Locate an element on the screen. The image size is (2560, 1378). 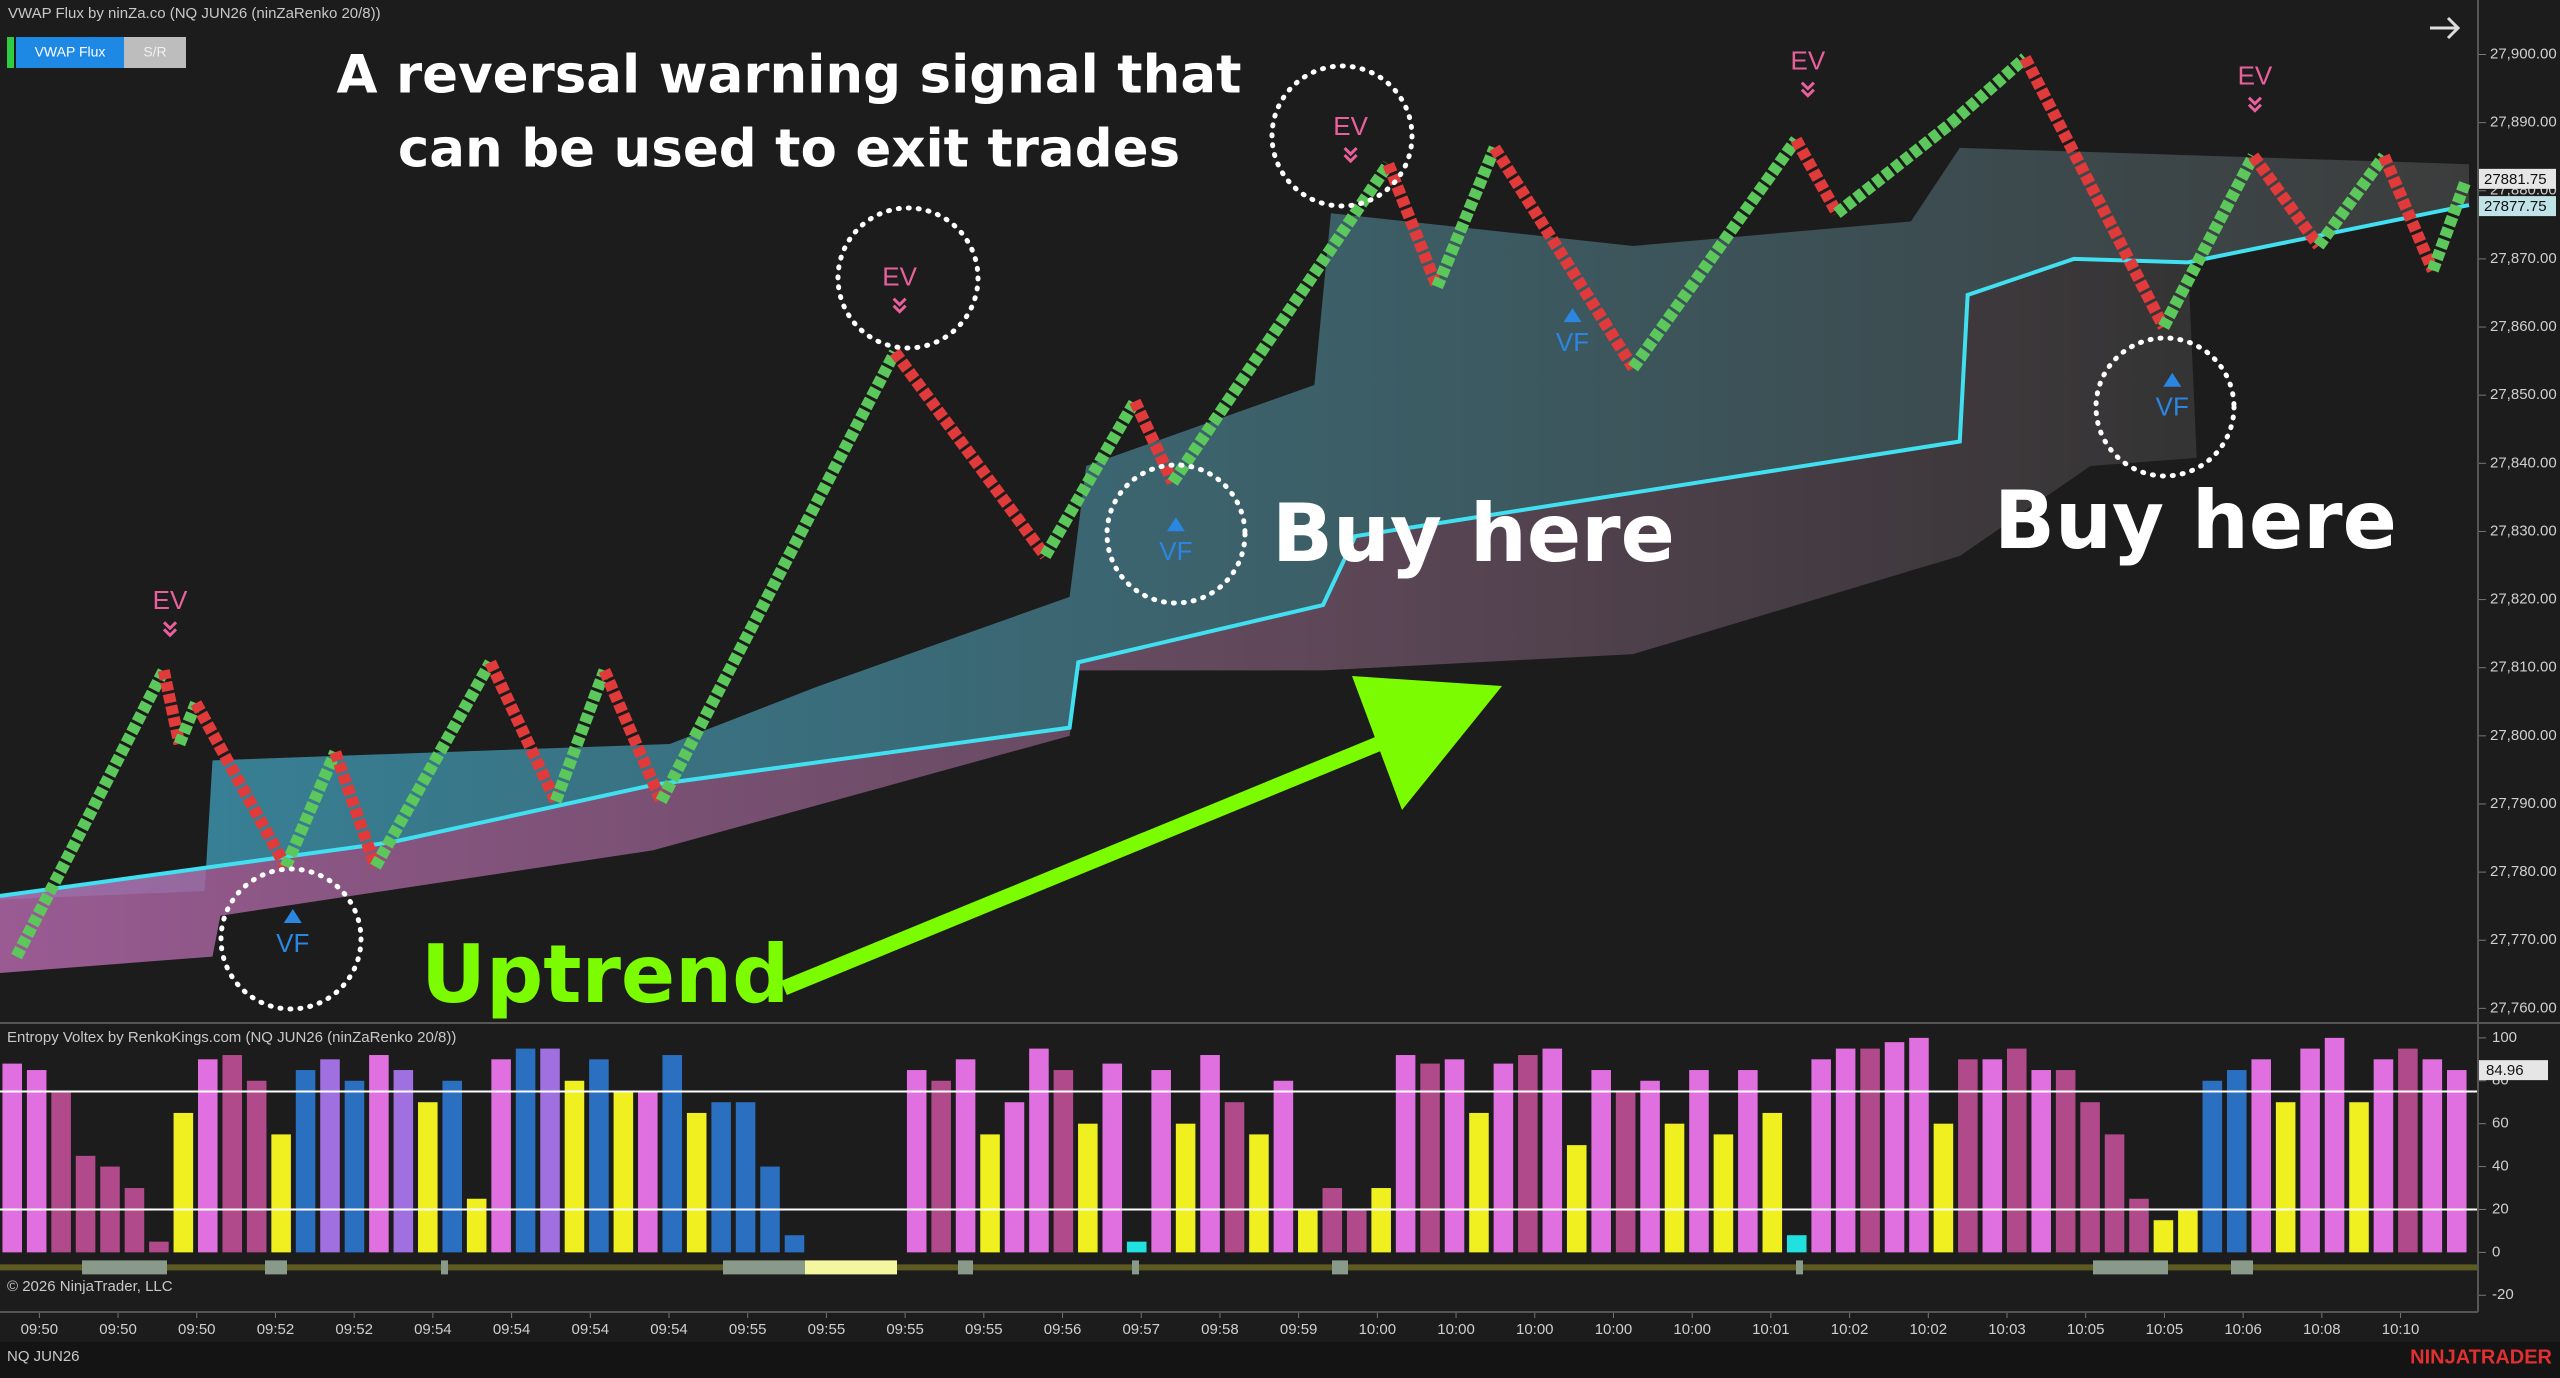
y-tick-label: 27,860.00 is located at coordinates (2523, 326).